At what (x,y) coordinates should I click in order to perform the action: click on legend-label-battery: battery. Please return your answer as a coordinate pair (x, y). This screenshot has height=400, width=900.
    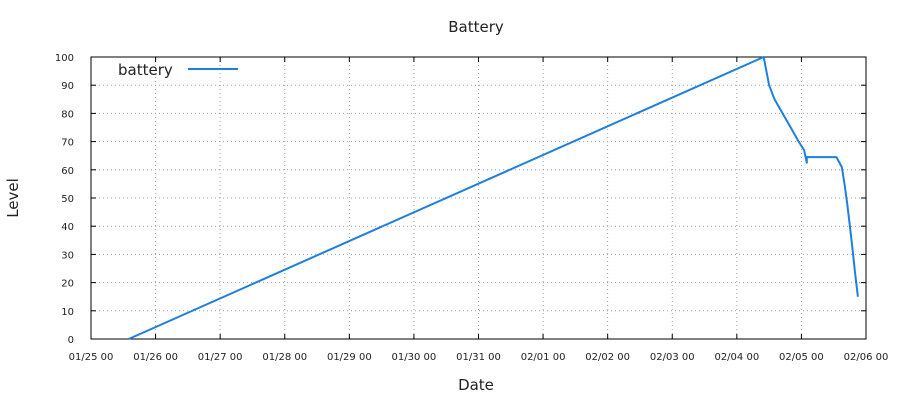
    Looking at the image, I should click on (145, 70).